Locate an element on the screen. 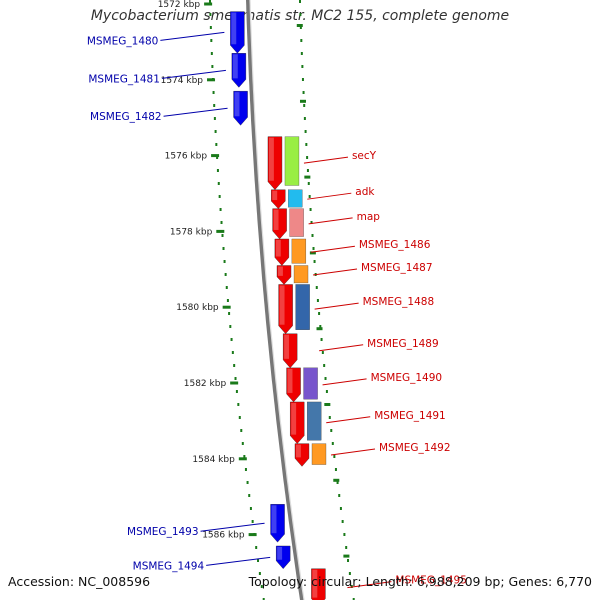  gene-label-right: MSMEG_1487 is located at coordinates (397, 268).